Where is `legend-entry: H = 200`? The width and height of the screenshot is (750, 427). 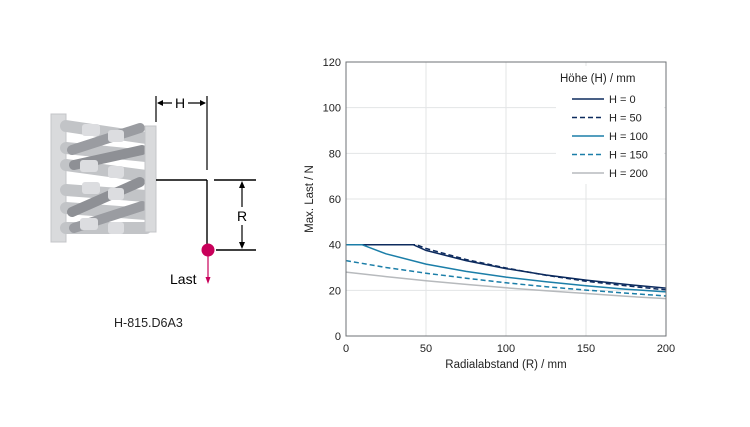
legend-entry: H = 200 is located at coordinates (628, 174).